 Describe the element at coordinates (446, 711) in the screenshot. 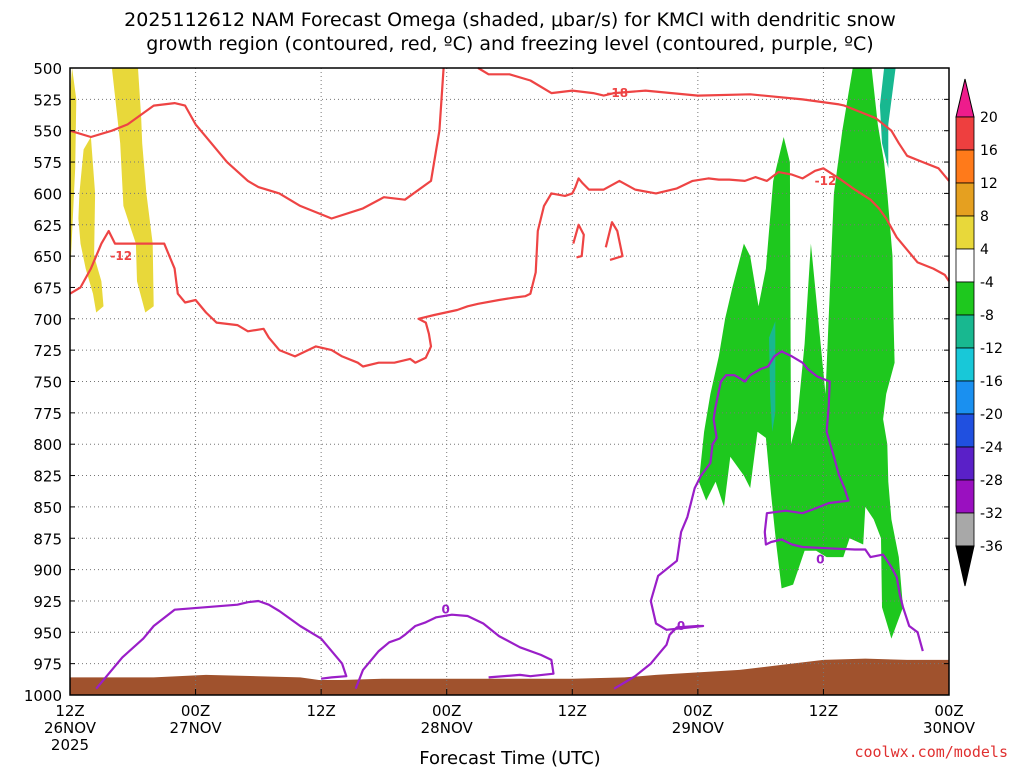

I see `x-tick-label-36-1: 00Z` at that location.